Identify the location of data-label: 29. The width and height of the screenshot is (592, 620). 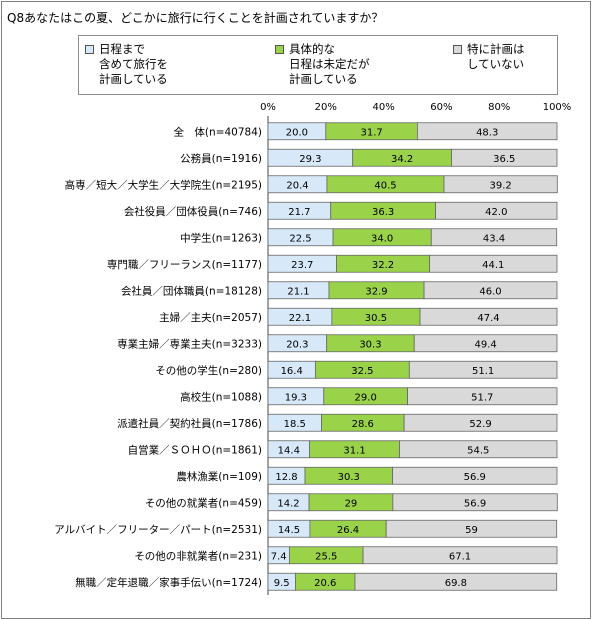
(351, 503).